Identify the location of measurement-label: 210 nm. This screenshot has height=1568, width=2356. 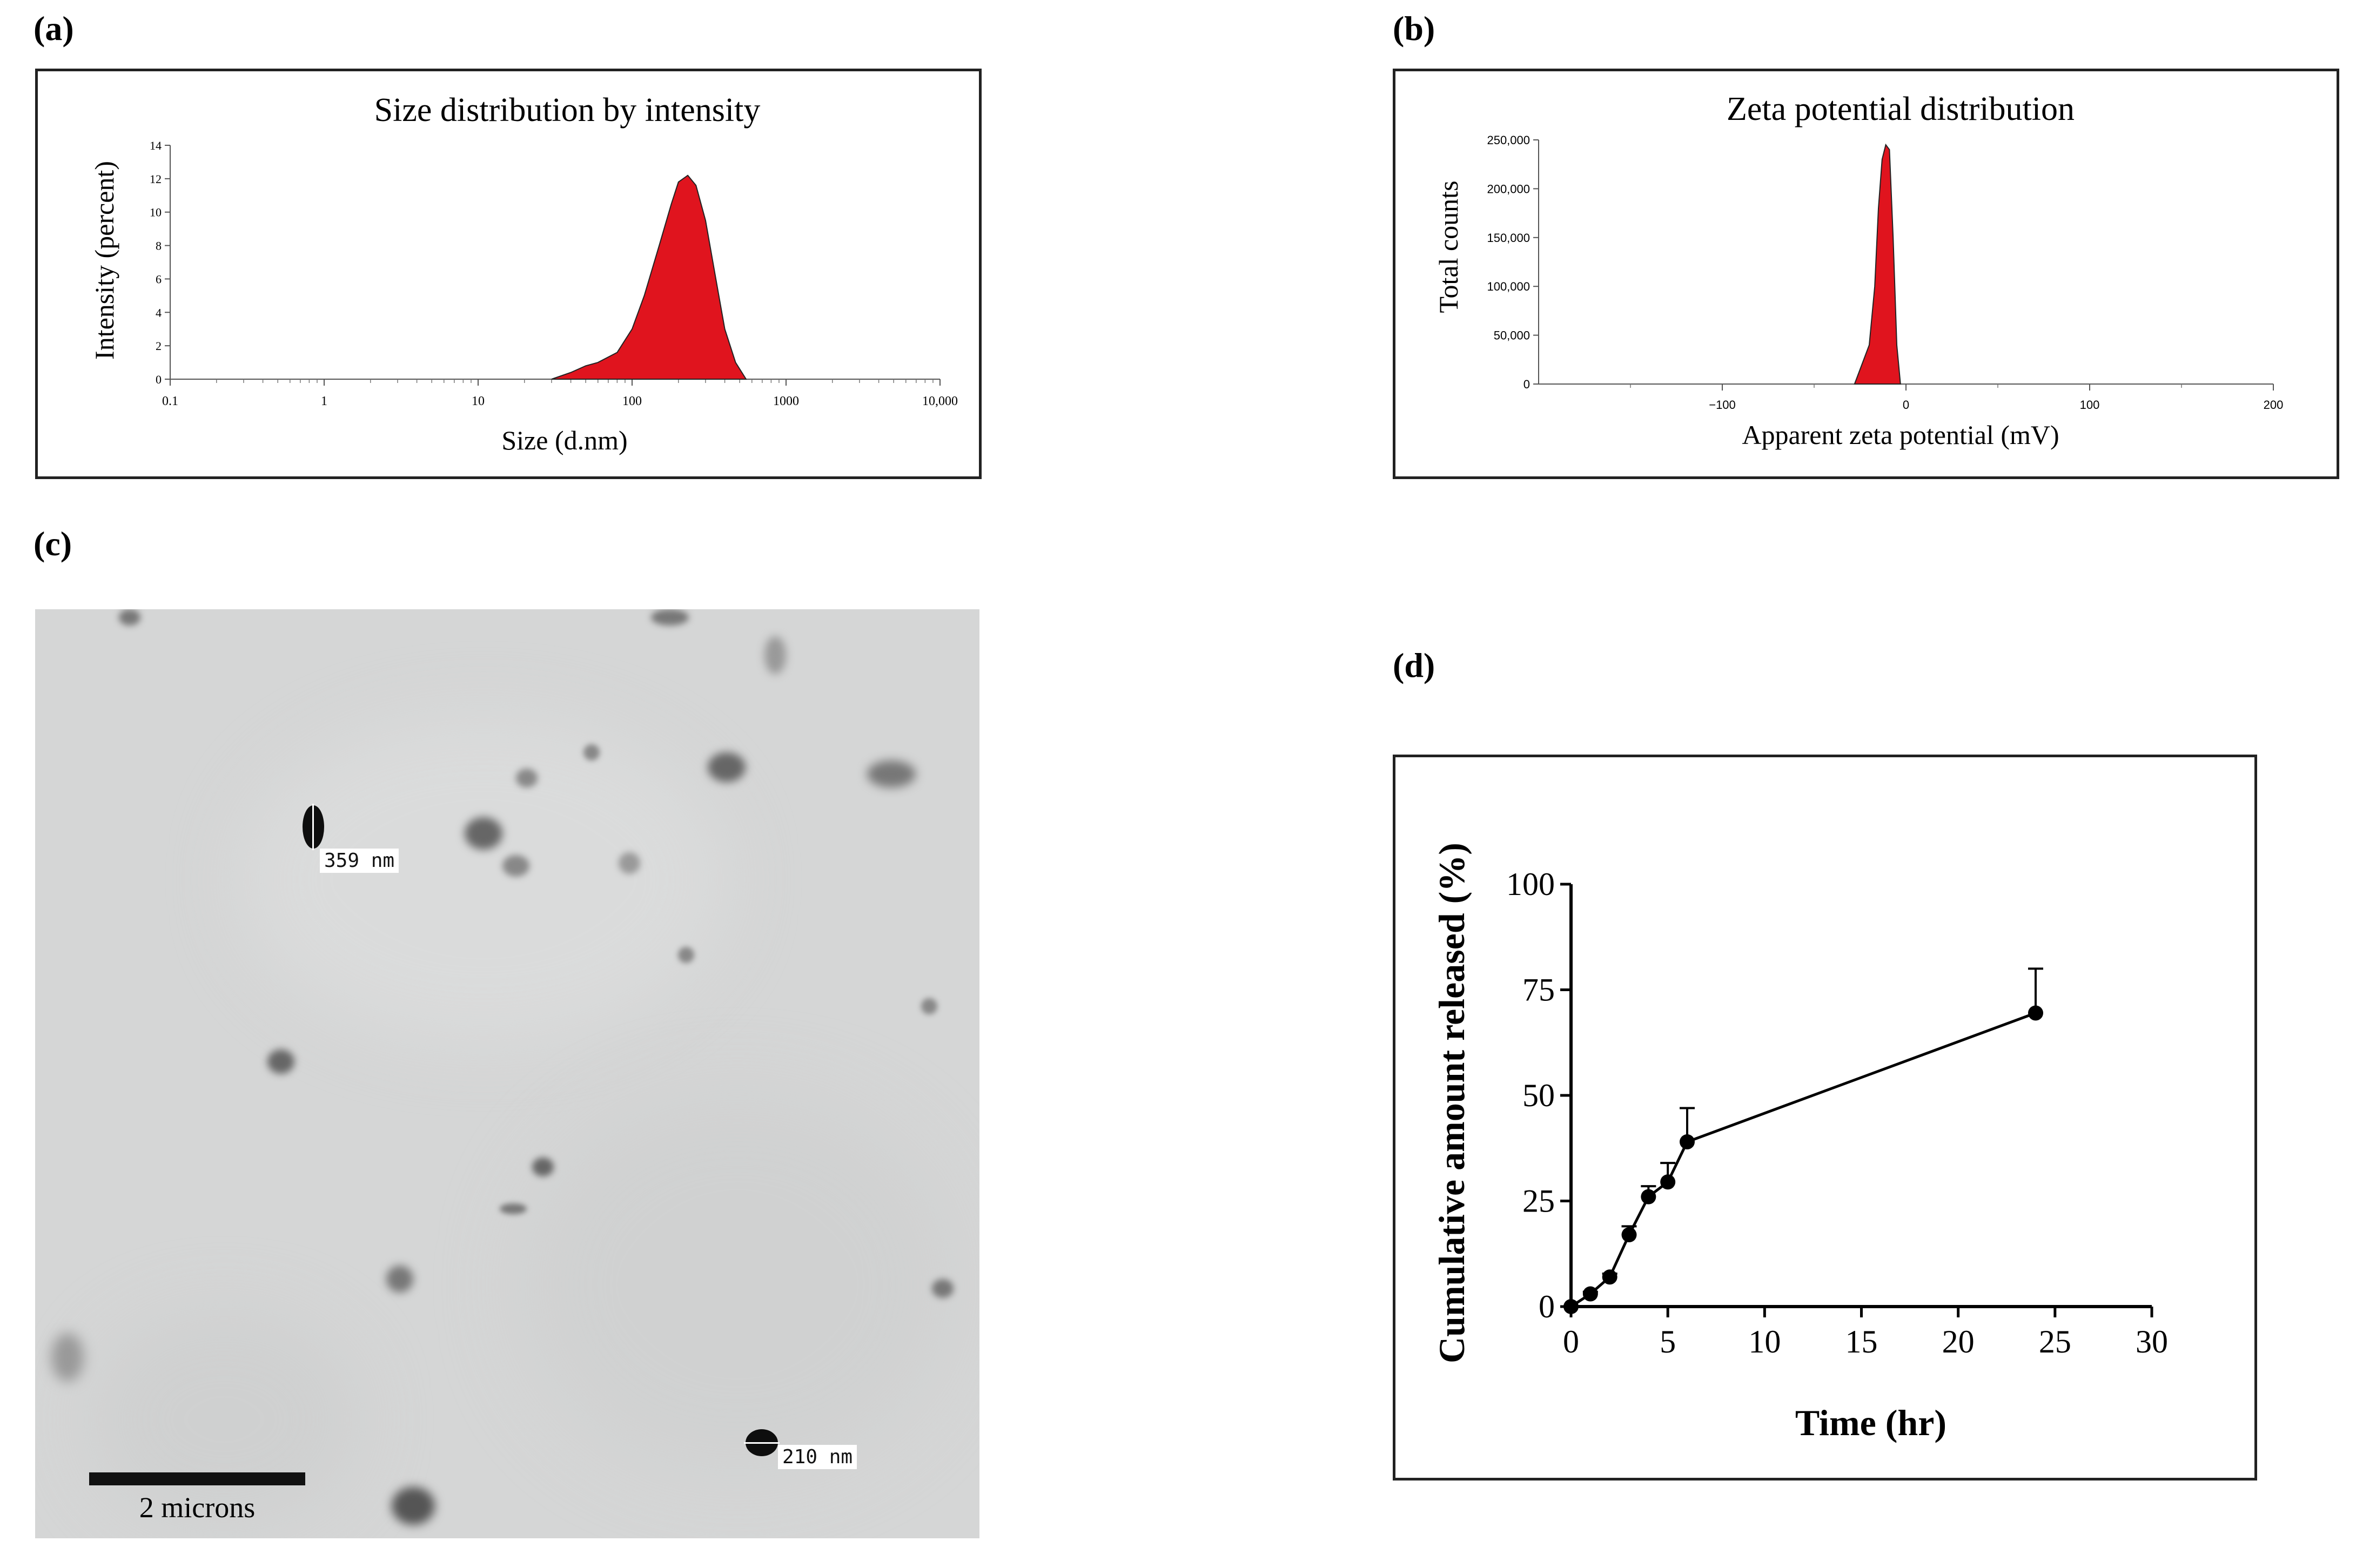
(817, 1457).